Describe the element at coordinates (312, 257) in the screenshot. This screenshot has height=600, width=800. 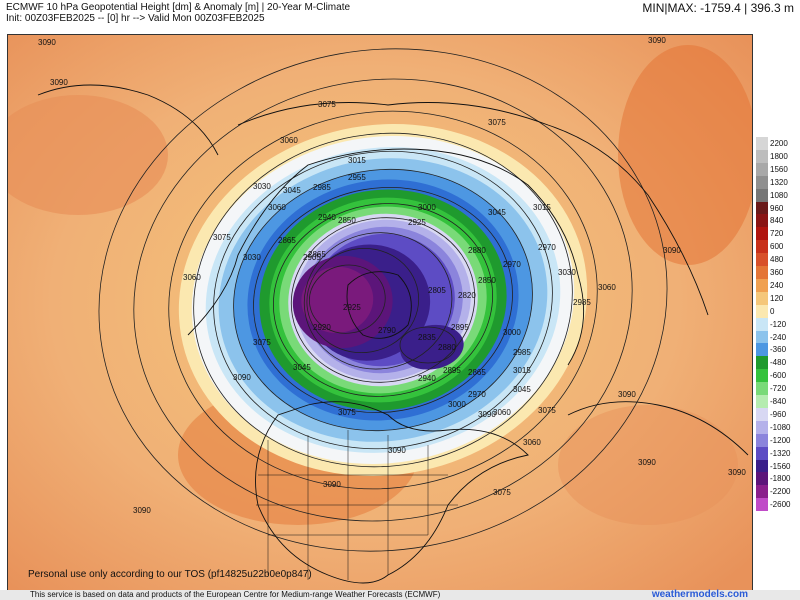
I see `contour-label: 2905` at that location.